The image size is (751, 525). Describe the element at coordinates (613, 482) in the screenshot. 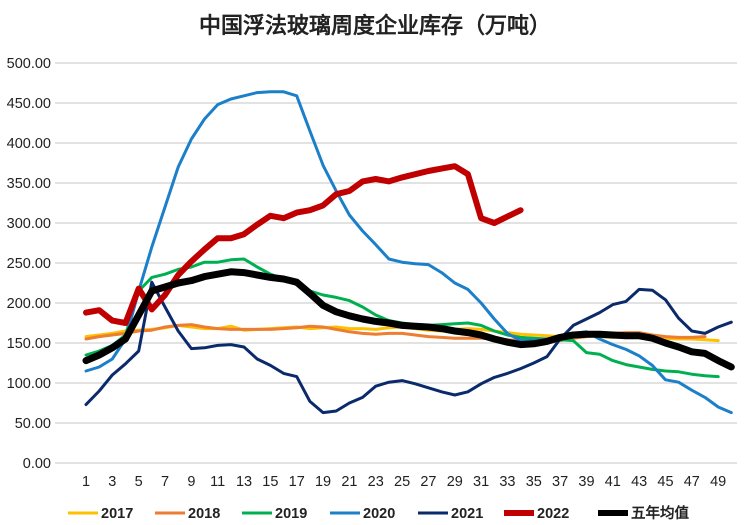

I see `x-tick-label: 41` at that location.